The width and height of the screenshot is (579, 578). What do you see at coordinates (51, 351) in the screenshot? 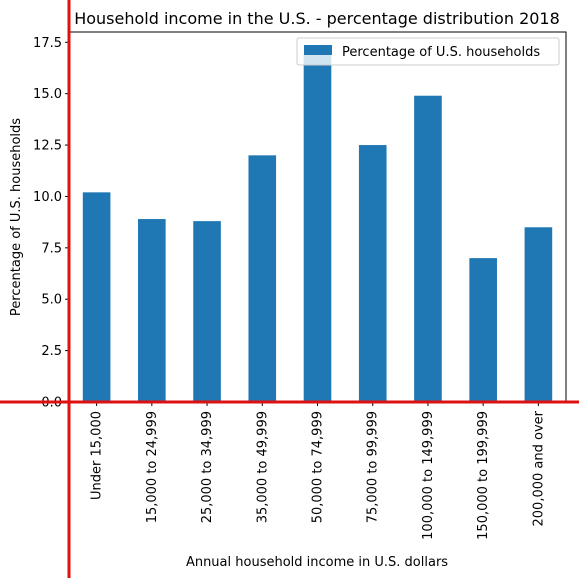
I see `y-tick-label: 2.5` at bounding box center [51, 351].